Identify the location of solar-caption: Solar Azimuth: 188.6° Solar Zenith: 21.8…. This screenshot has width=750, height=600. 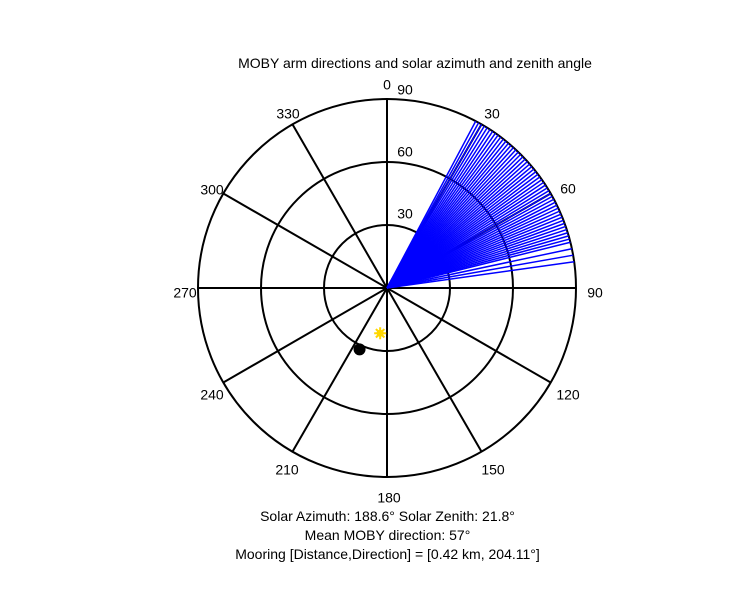
(387, 516).